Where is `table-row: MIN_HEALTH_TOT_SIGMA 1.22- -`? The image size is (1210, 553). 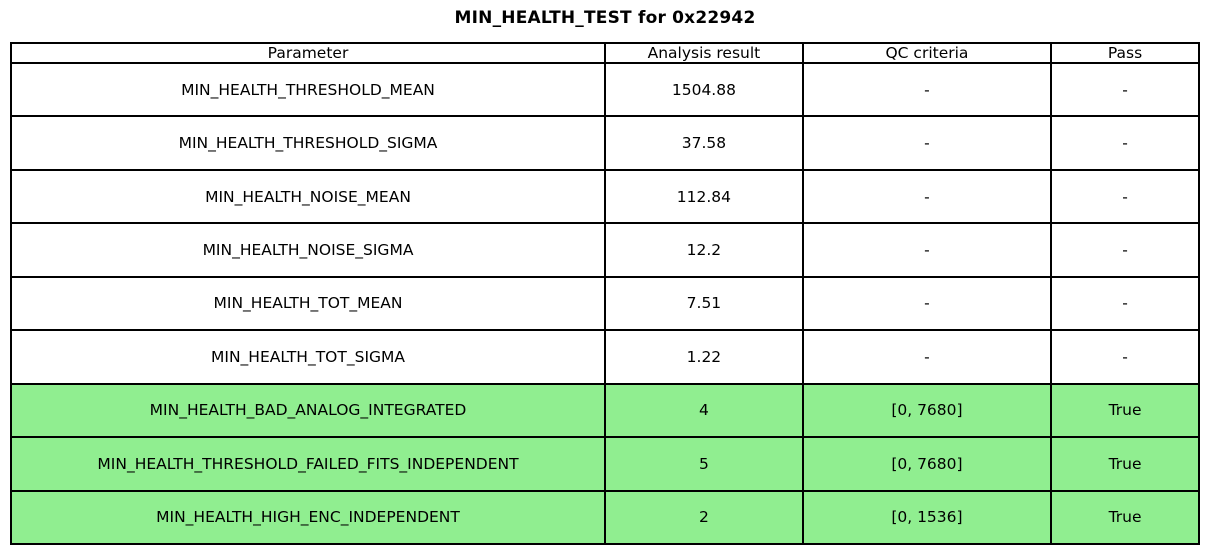
table-row: MIN_HEALTH_TOT_SIGMA 1.22- - is located at coordinates (604, 357).